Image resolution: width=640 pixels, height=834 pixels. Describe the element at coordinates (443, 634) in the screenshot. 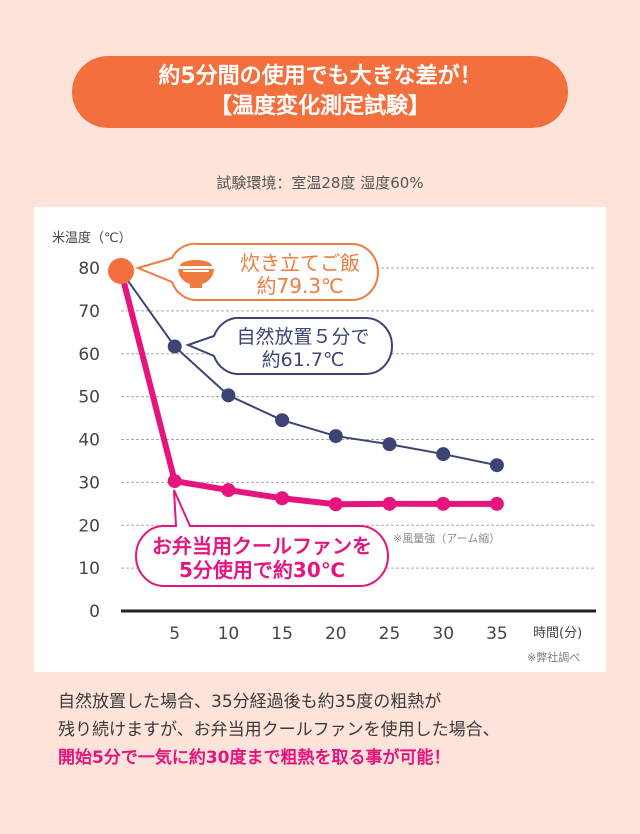

I see `x-tick-label: 30` at that location.